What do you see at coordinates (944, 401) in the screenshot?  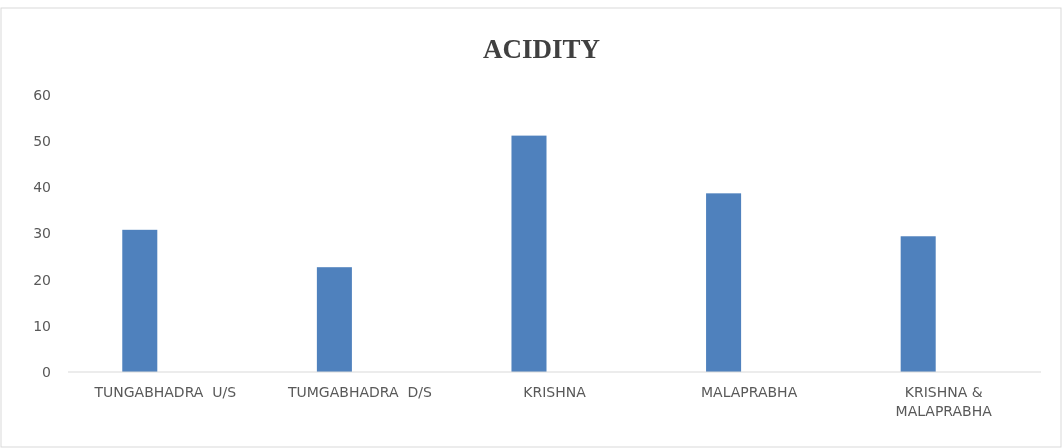 I see `x-tick-label: KRISHNA & MALAPRABHA` at bounding box center [944, 401].